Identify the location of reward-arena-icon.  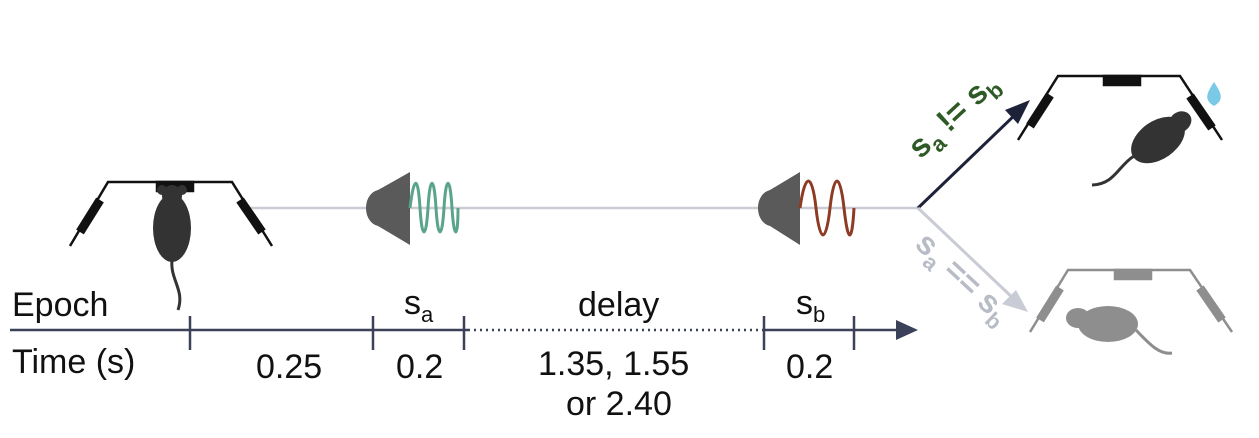
(1120, 107).